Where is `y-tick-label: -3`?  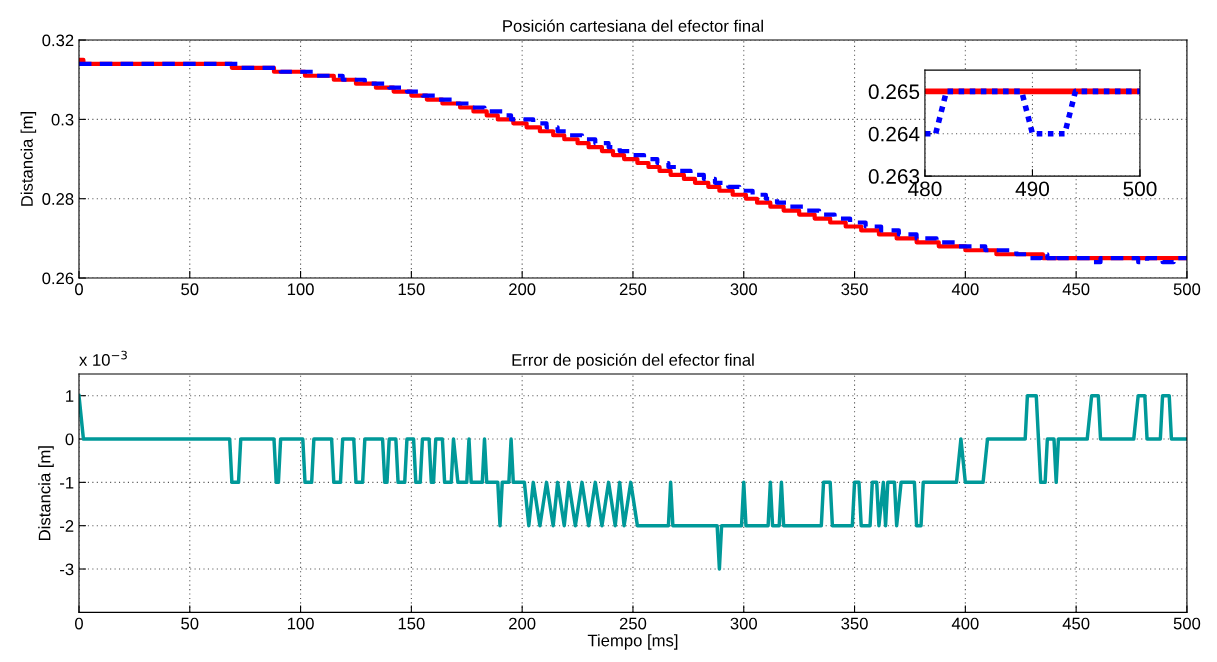
y-tick-label: -3 is located at coordinates (67, 569).